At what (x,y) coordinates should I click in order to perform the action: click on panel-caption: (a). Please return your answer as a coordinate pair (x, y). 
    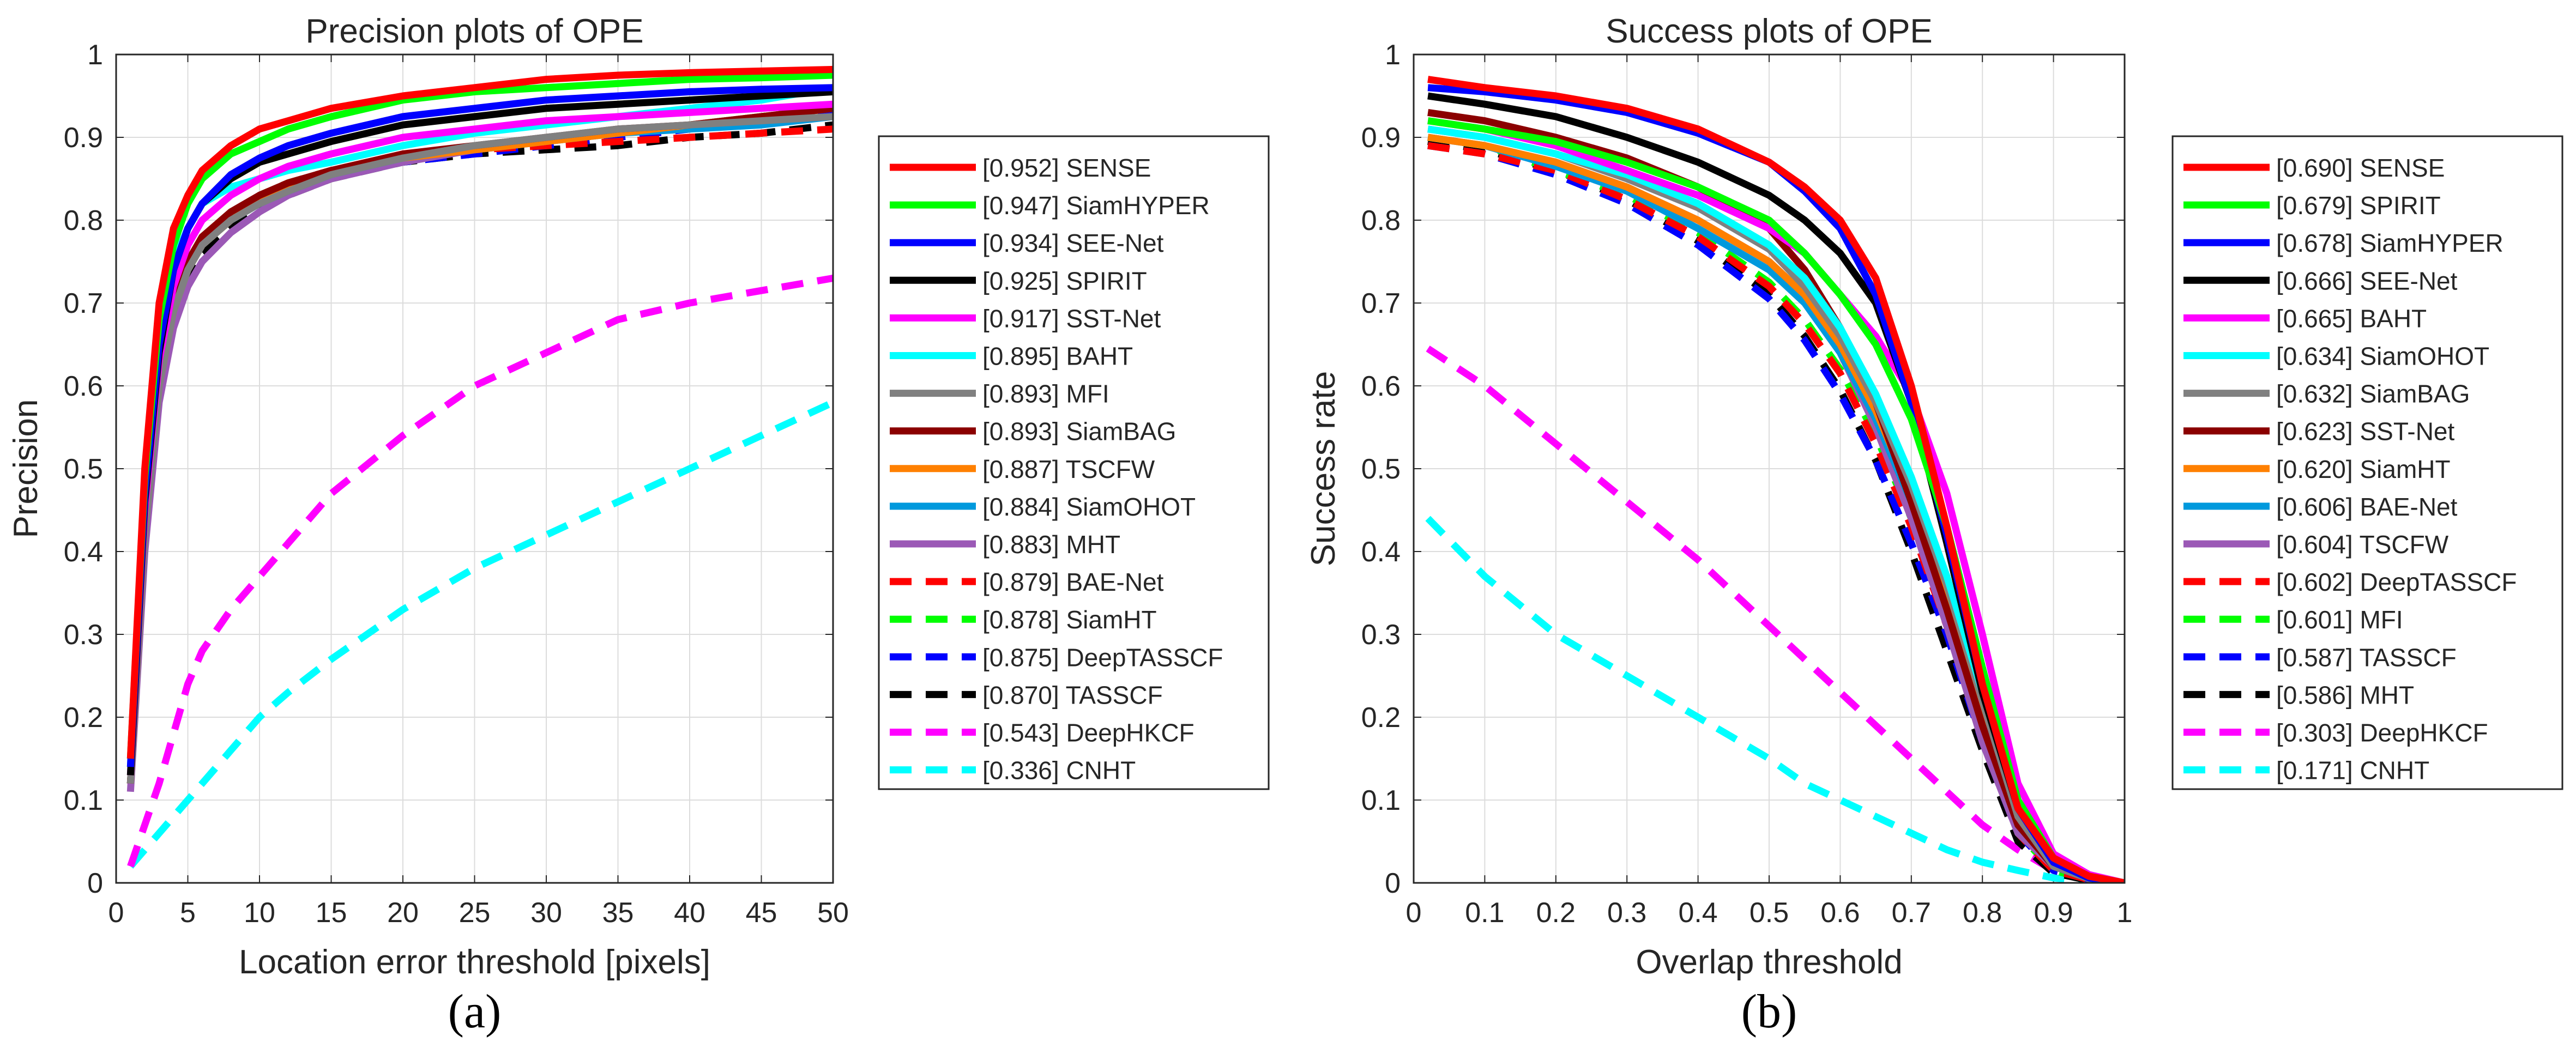
    Looking at the image, I should click on (475, 1011).